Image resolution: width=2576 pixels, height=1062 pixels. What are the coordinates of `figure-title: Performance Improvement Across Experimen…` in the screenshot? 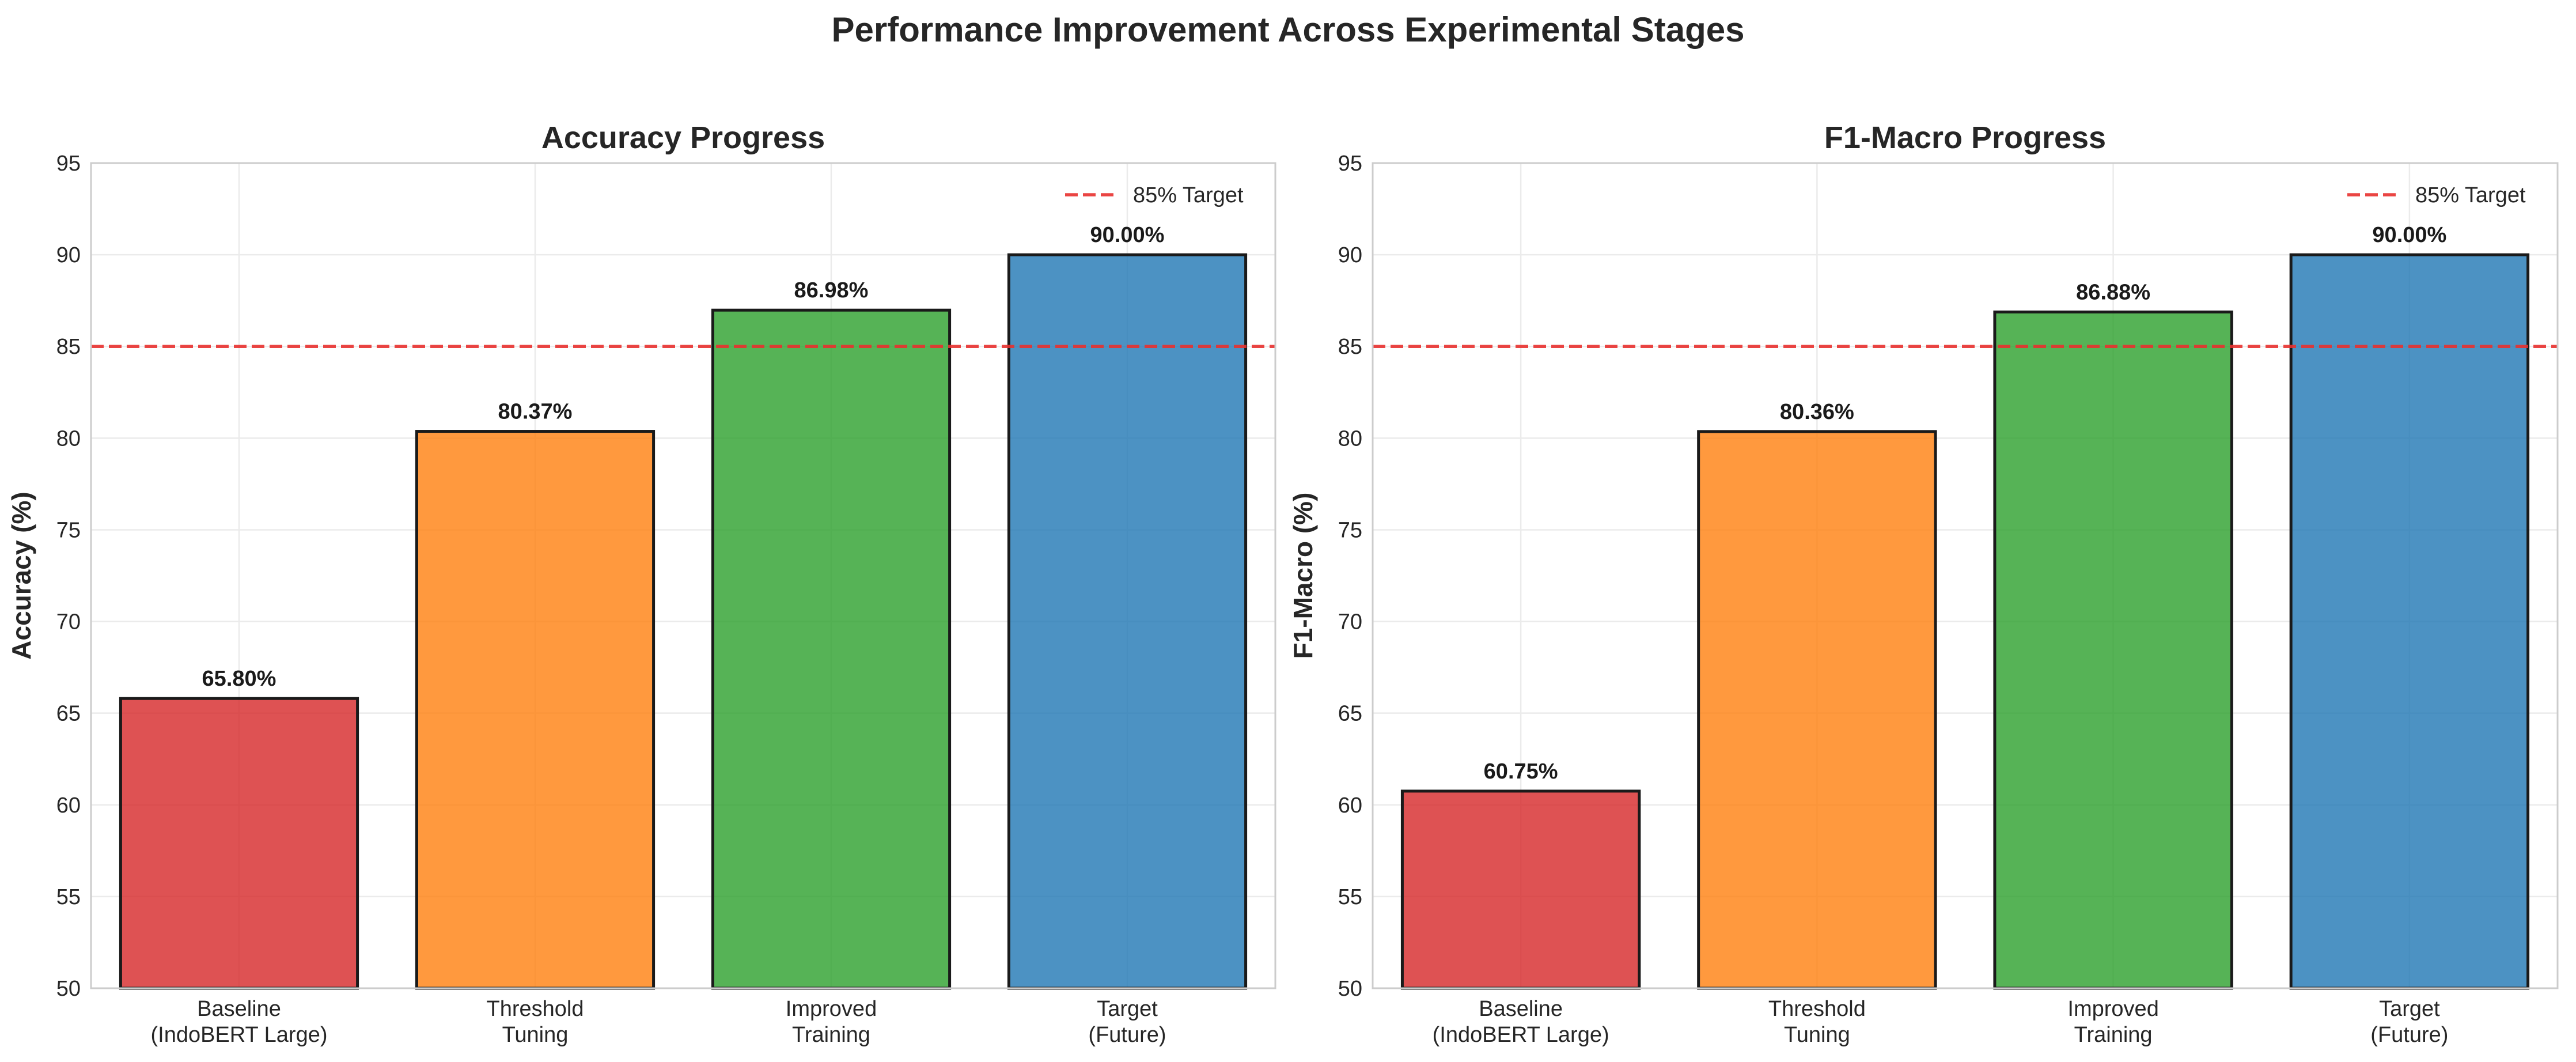 It's located at (1287, 29).